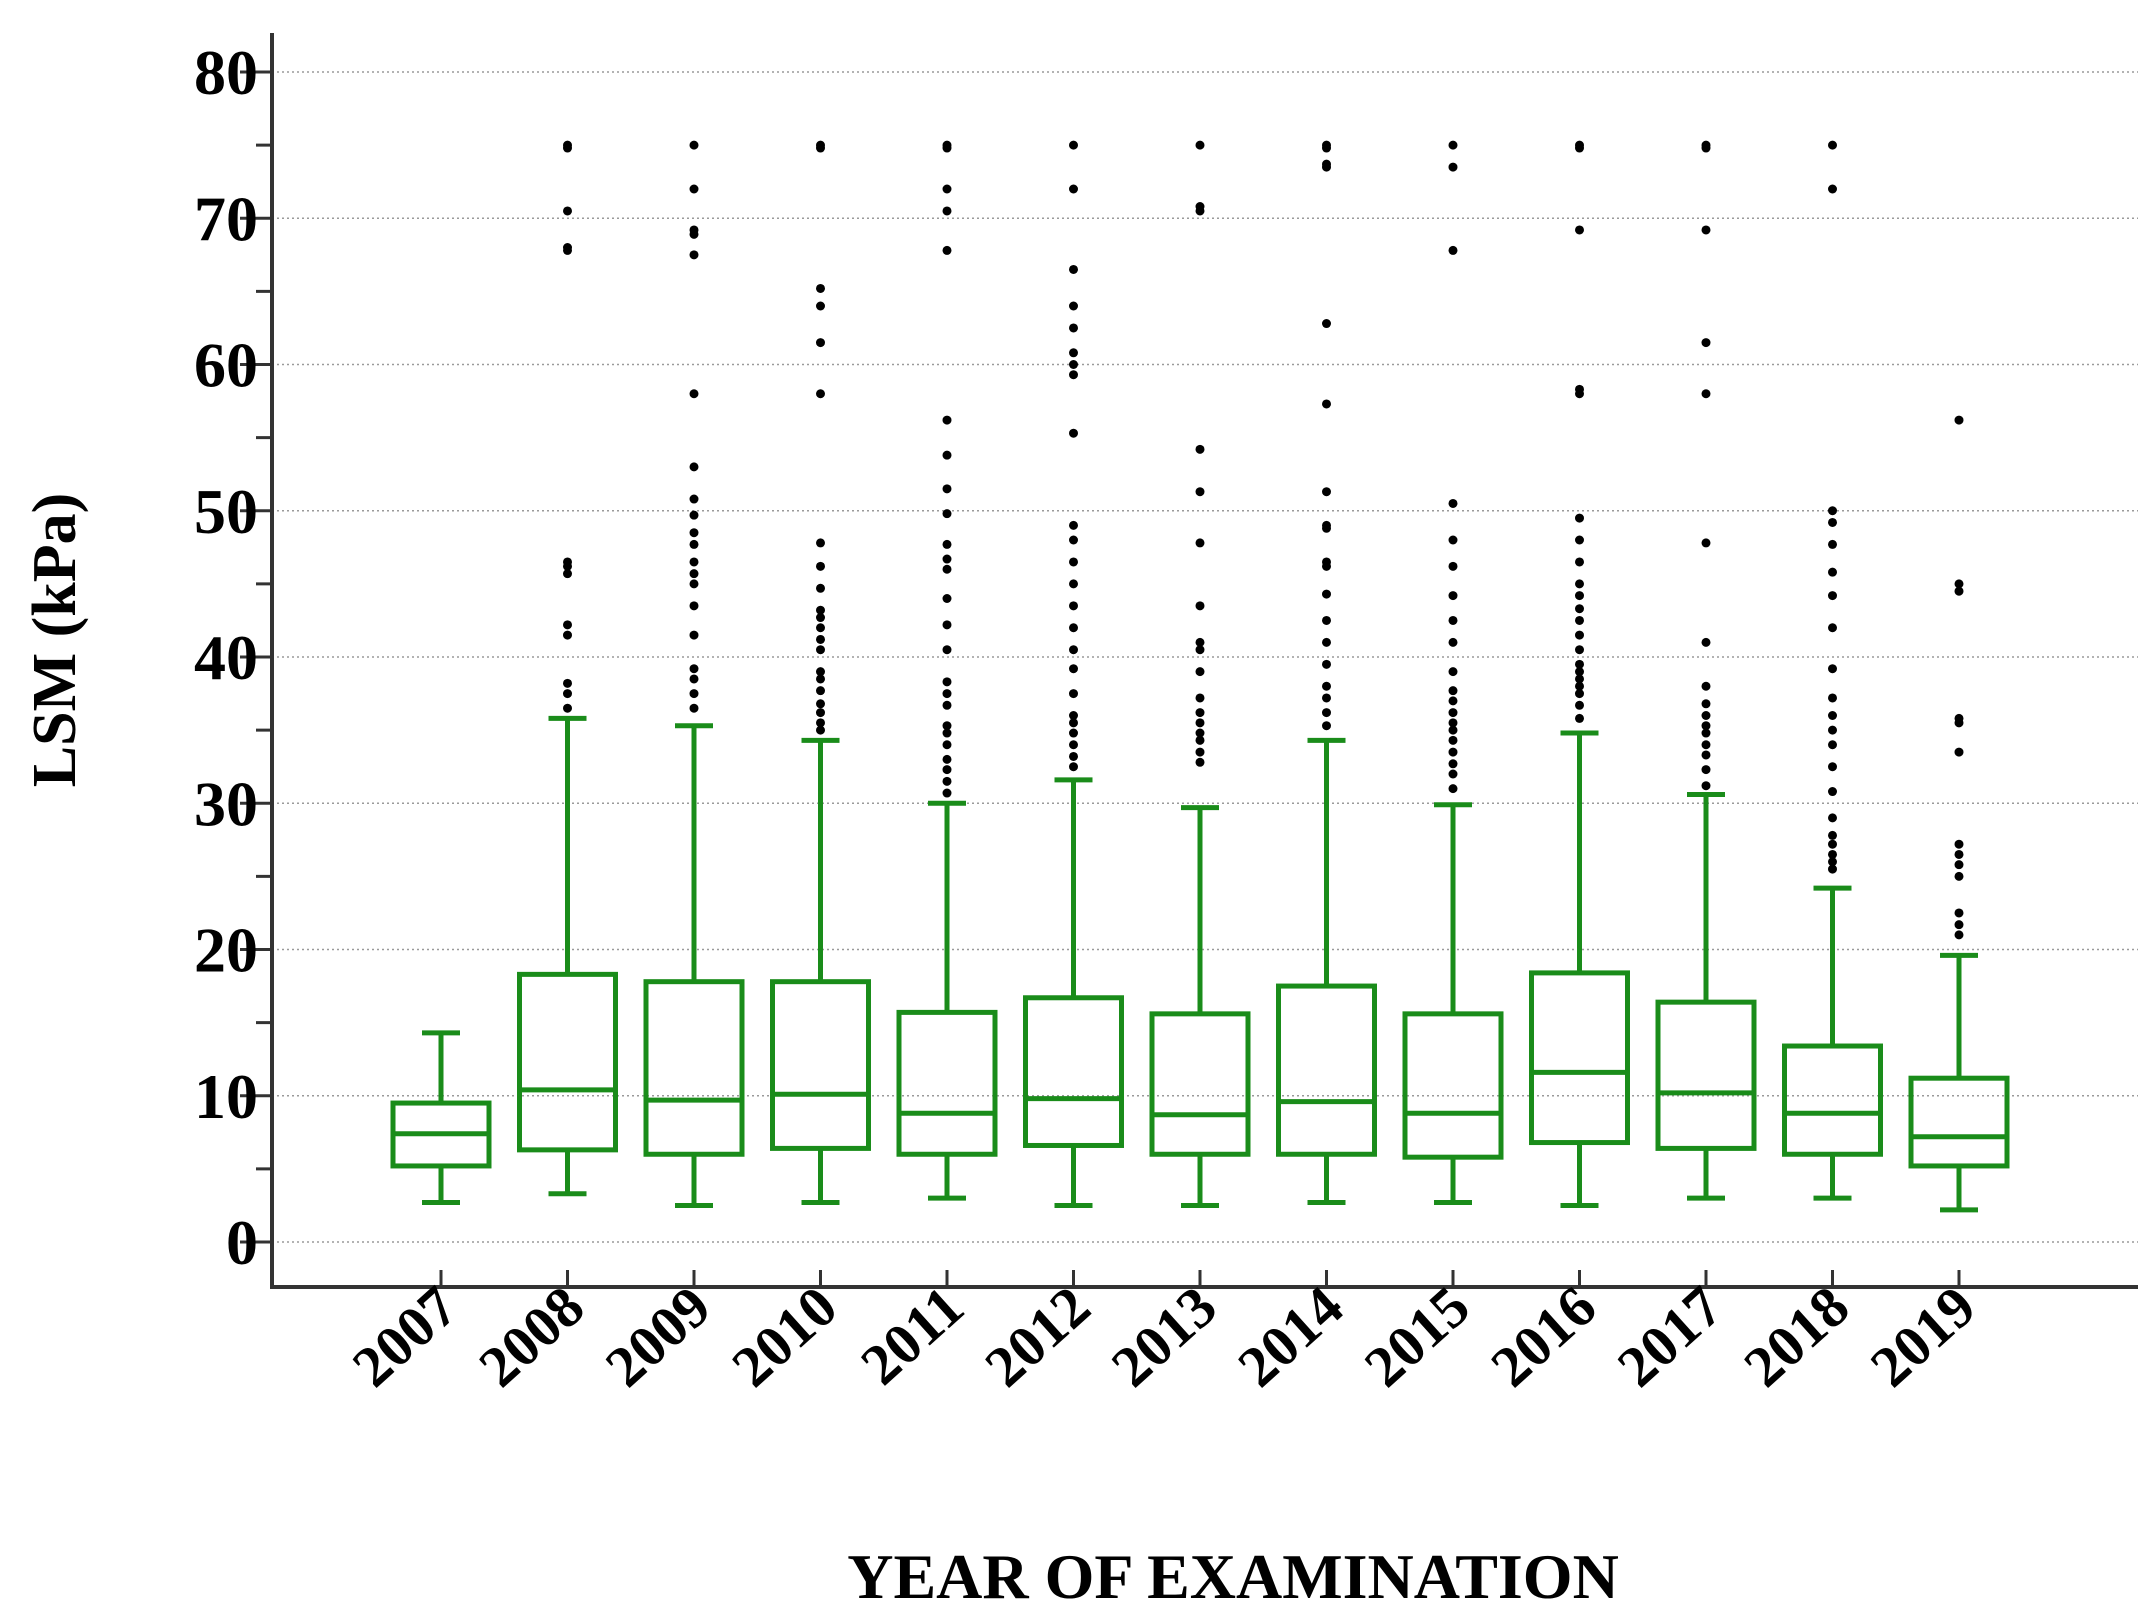  I want to click on box-2015, so click(1453, 1004).